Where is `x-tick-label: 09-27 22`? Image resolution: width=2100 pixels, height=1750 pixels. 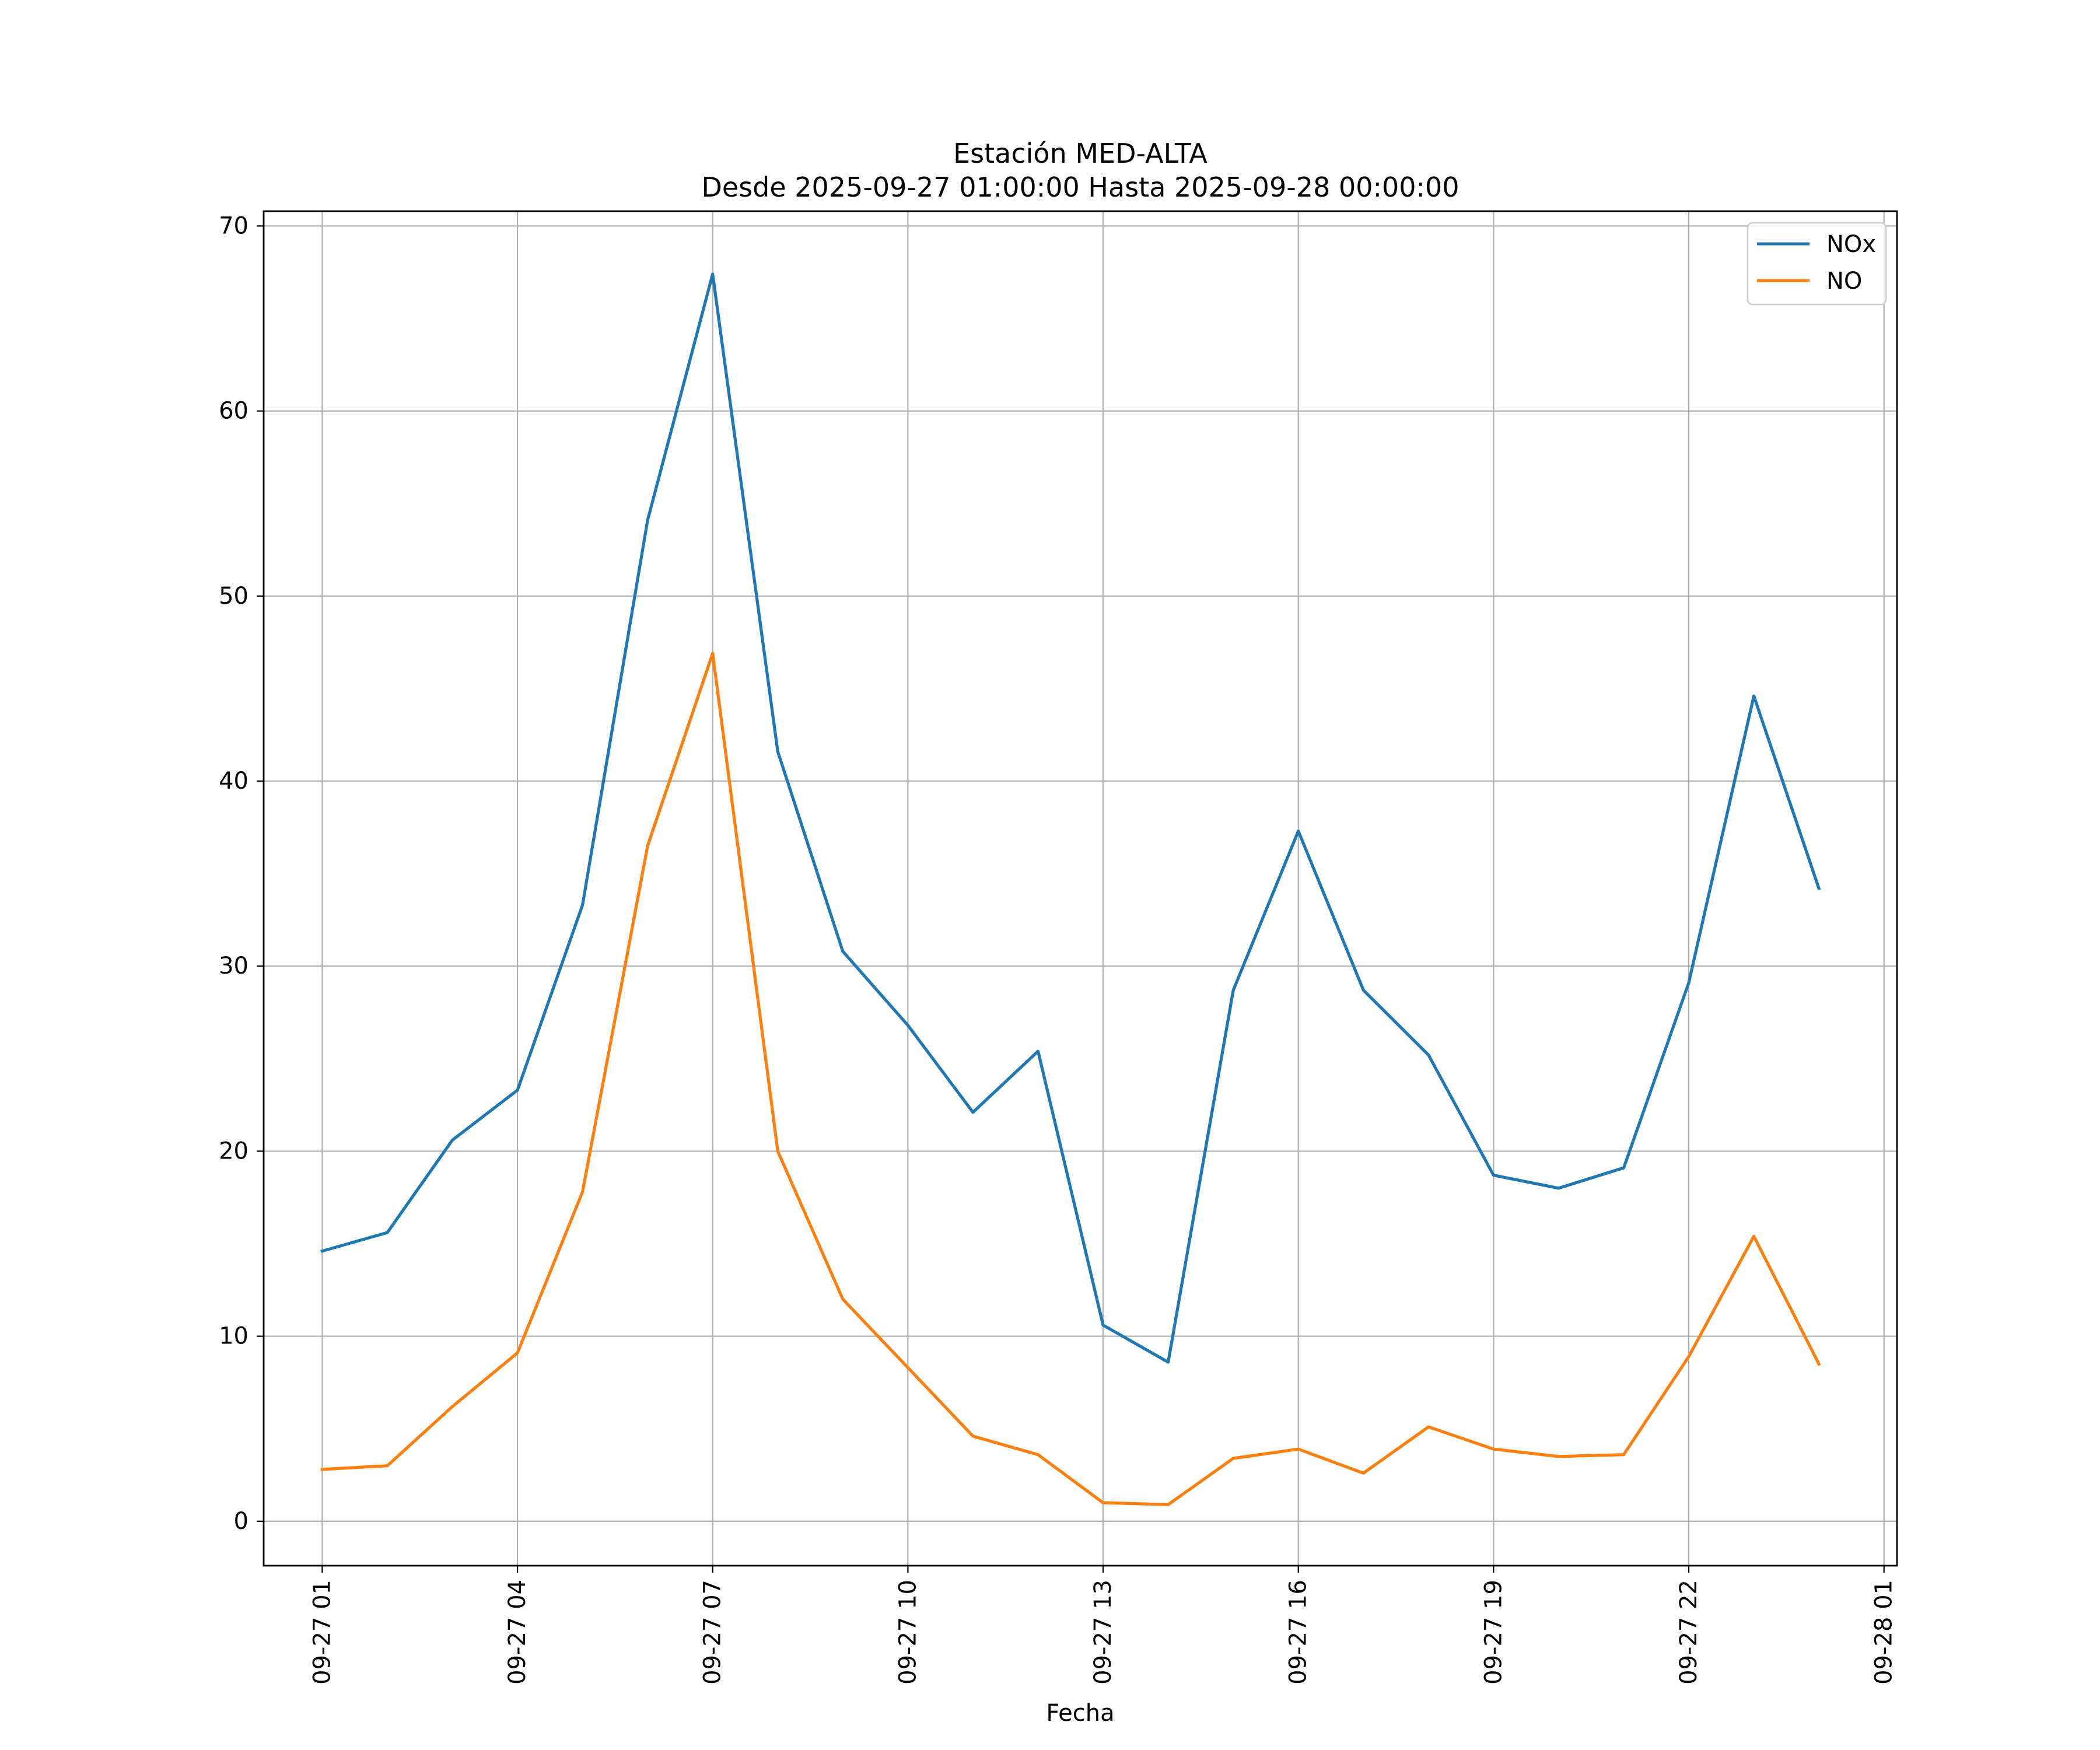 x-tick-label: 09-27 22 is located at coordinates (1688, 1632).